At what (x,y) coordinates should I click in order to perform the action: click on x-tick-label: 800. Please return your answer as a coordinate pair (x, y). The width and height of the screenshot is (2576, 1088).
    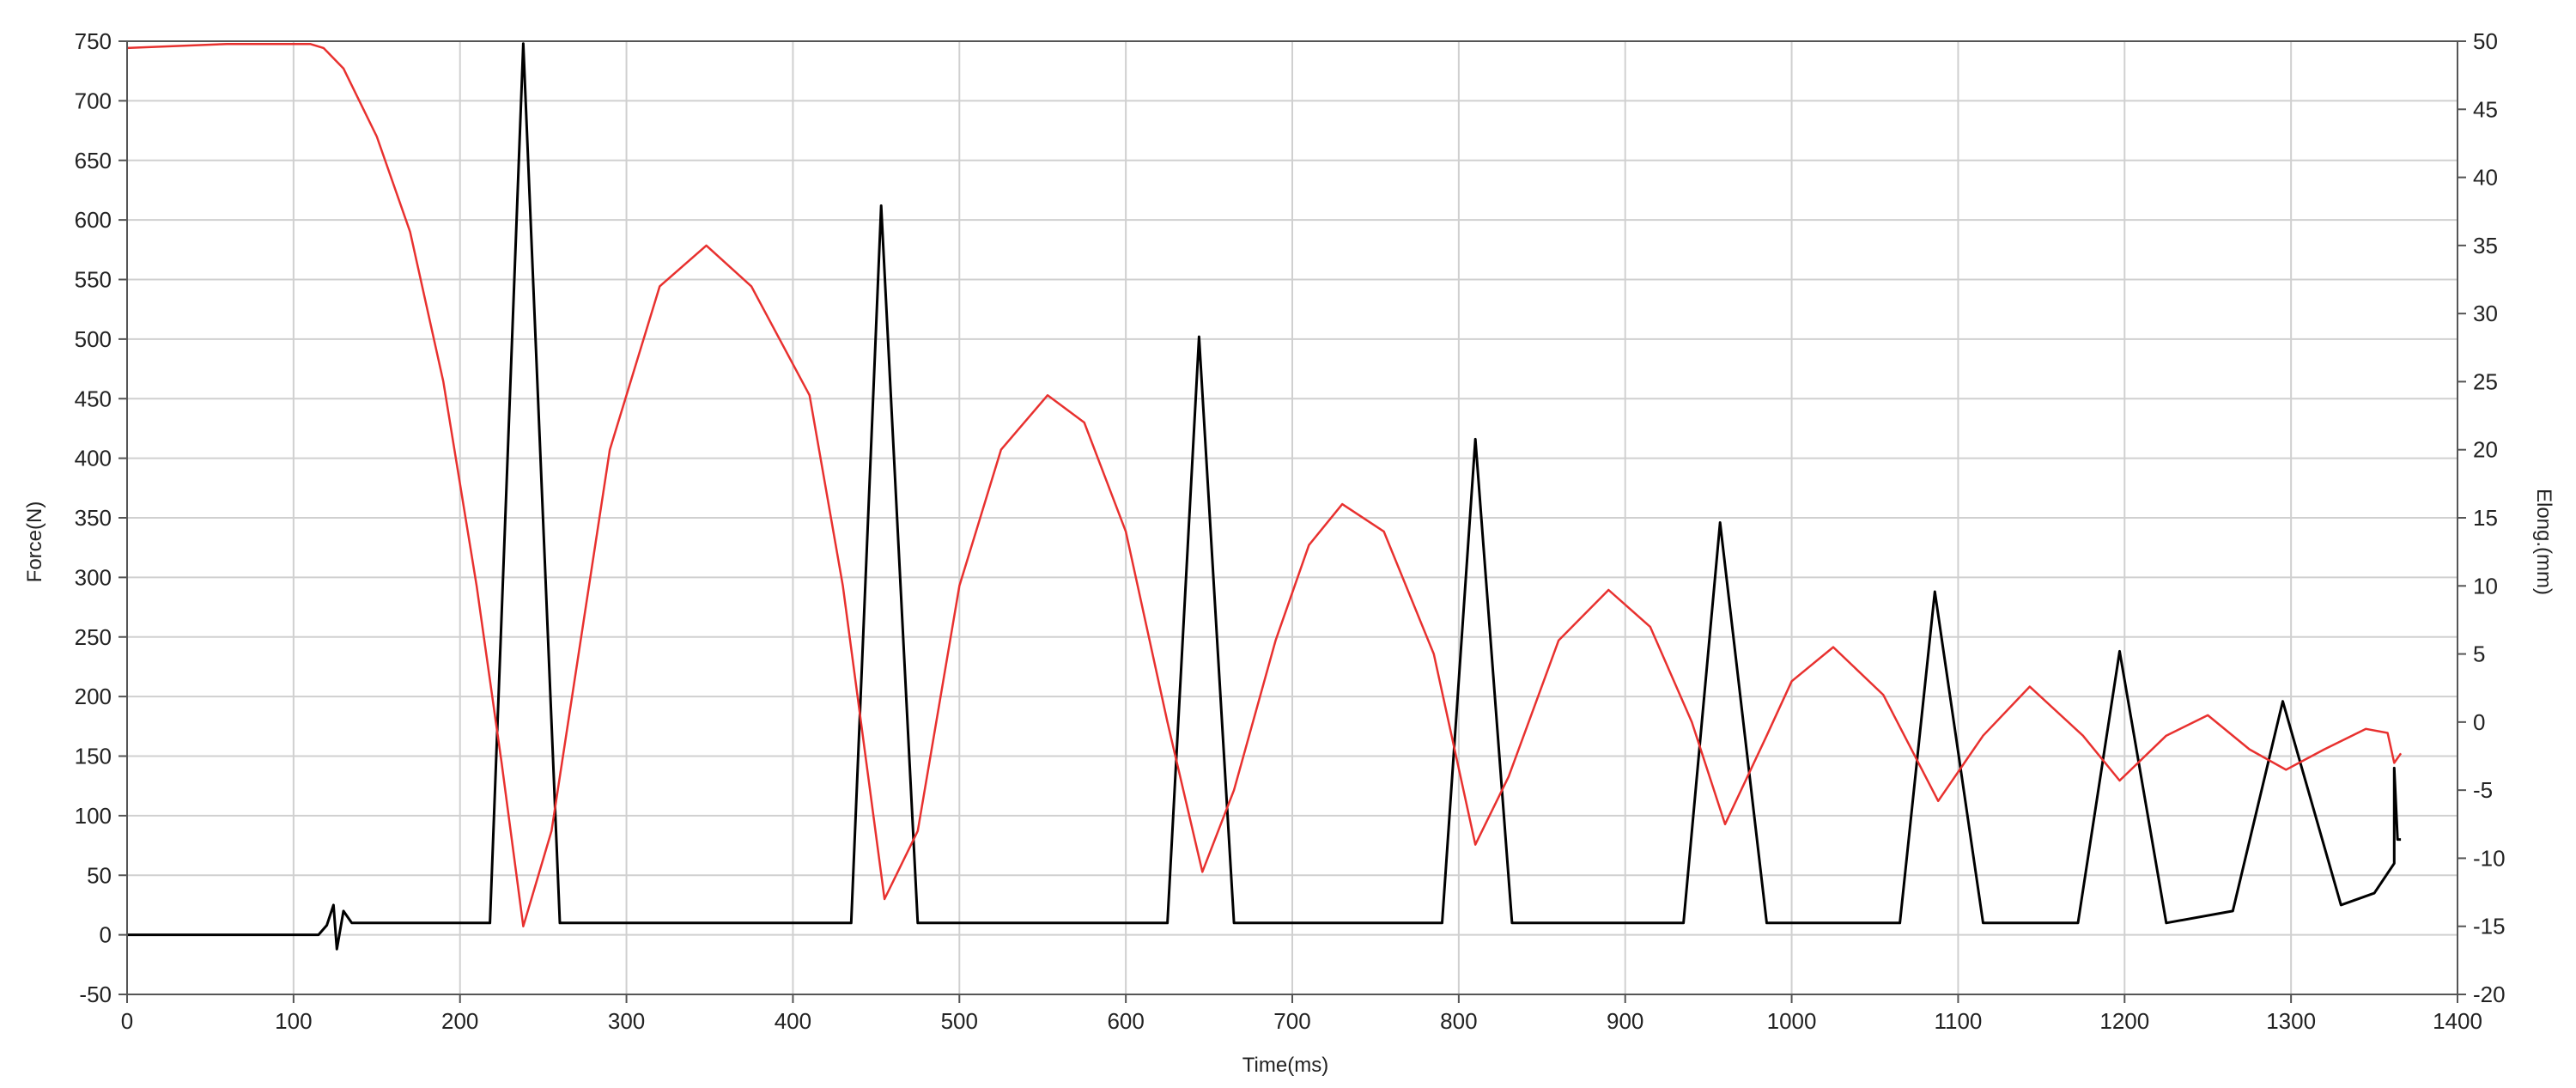
    Looking at the image, I should click on (1459, 1021).